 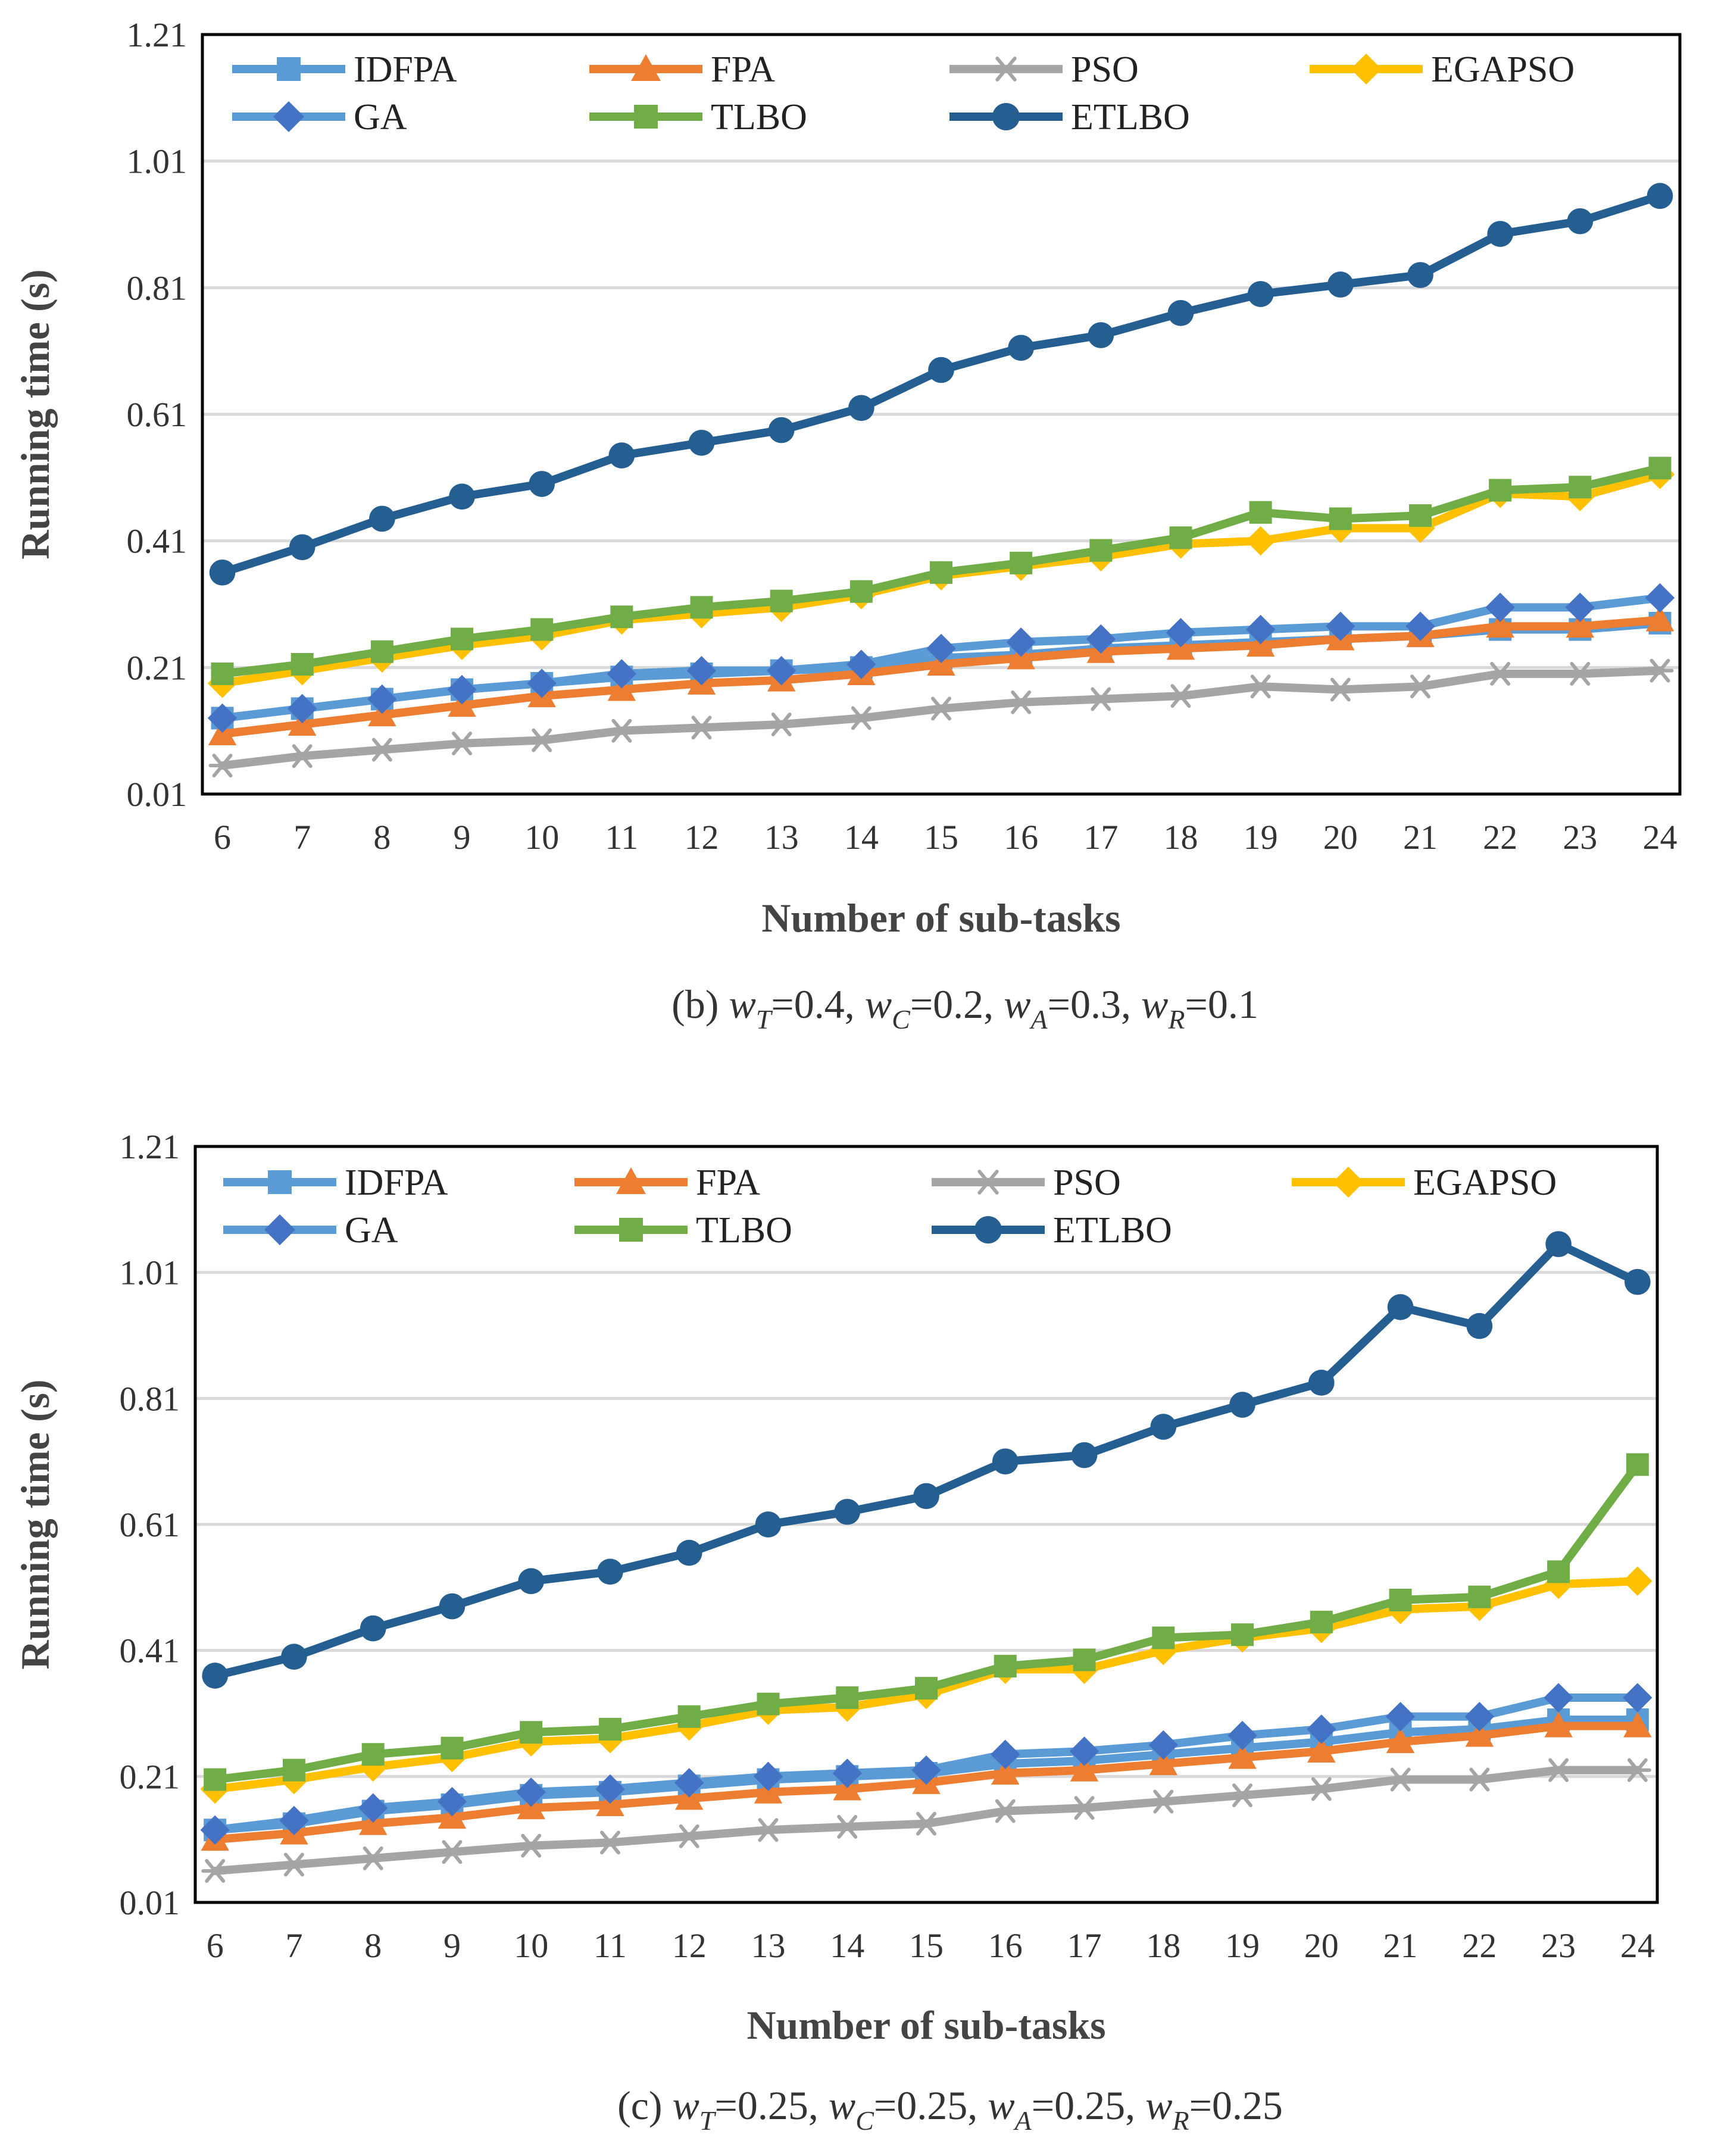 What do you see at coordinates (157, 414) in the screenshot?
I see `y-tick-label: 0.61` at bounding box center [157, 414].